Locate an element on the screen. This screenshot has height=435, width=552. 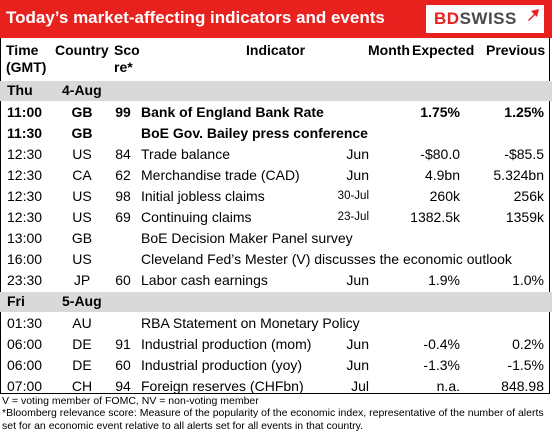
day-row-fri: Fri 5-Aug is located at coordinates (276, 302).